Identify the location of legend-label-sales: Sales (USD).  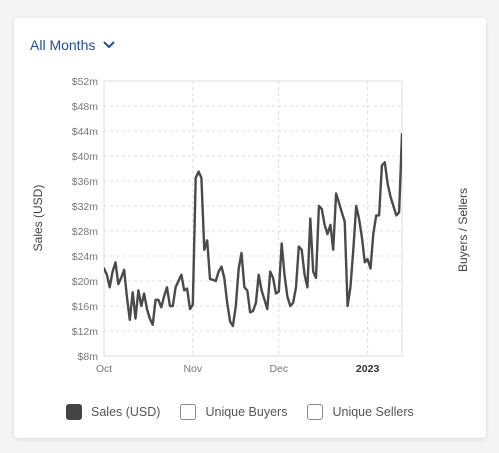
(126, 412).